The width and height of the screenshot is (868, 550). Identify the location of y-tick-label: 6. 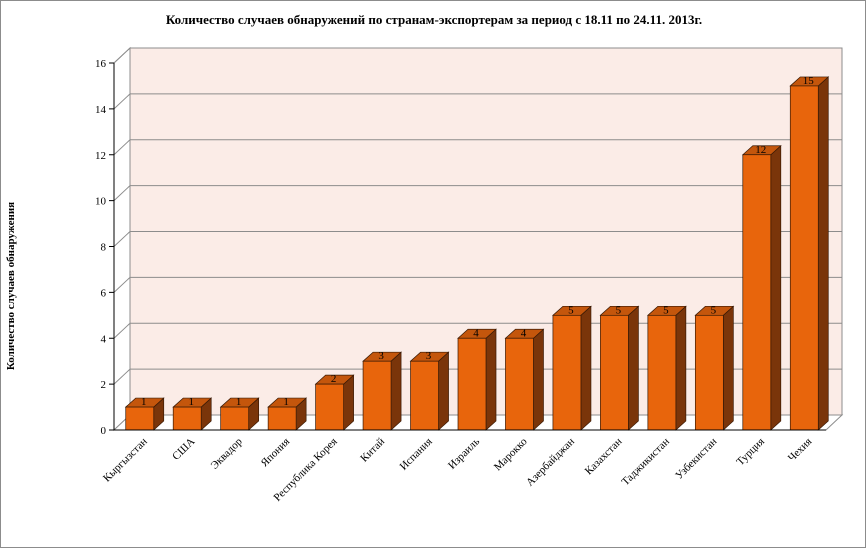
(104, 293).